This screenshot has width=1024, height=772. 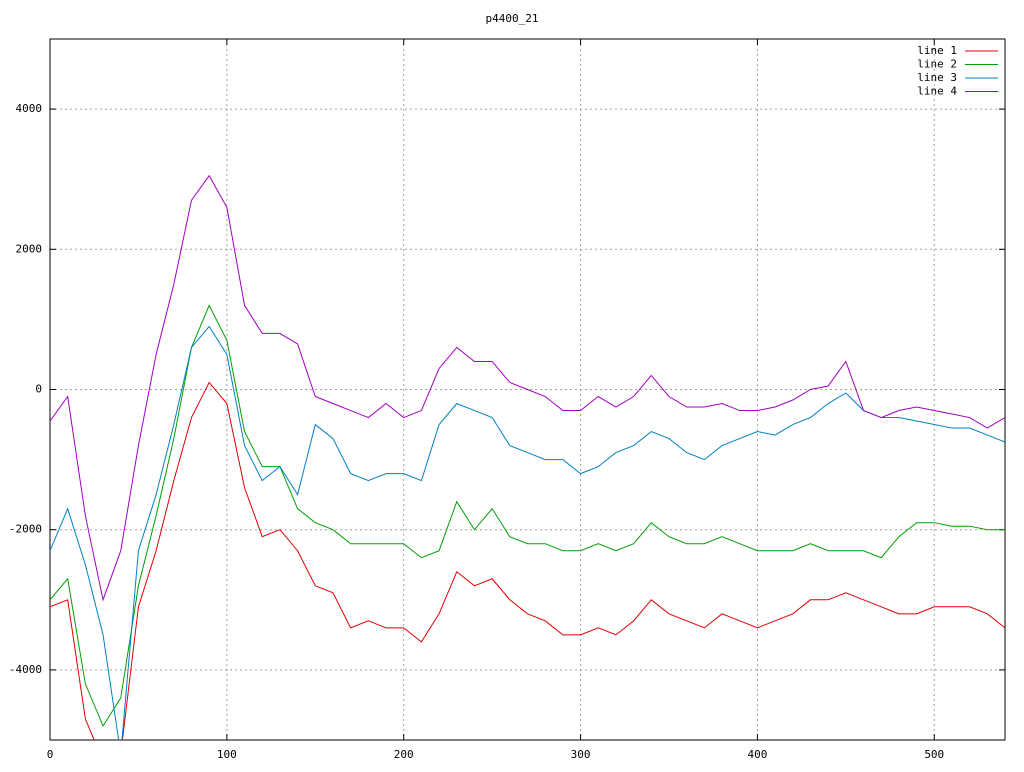 What do you see at coordinates (512, 18) in the screenshot?
I see `chart-title: p4400_21` at bounding box center [512, 18].